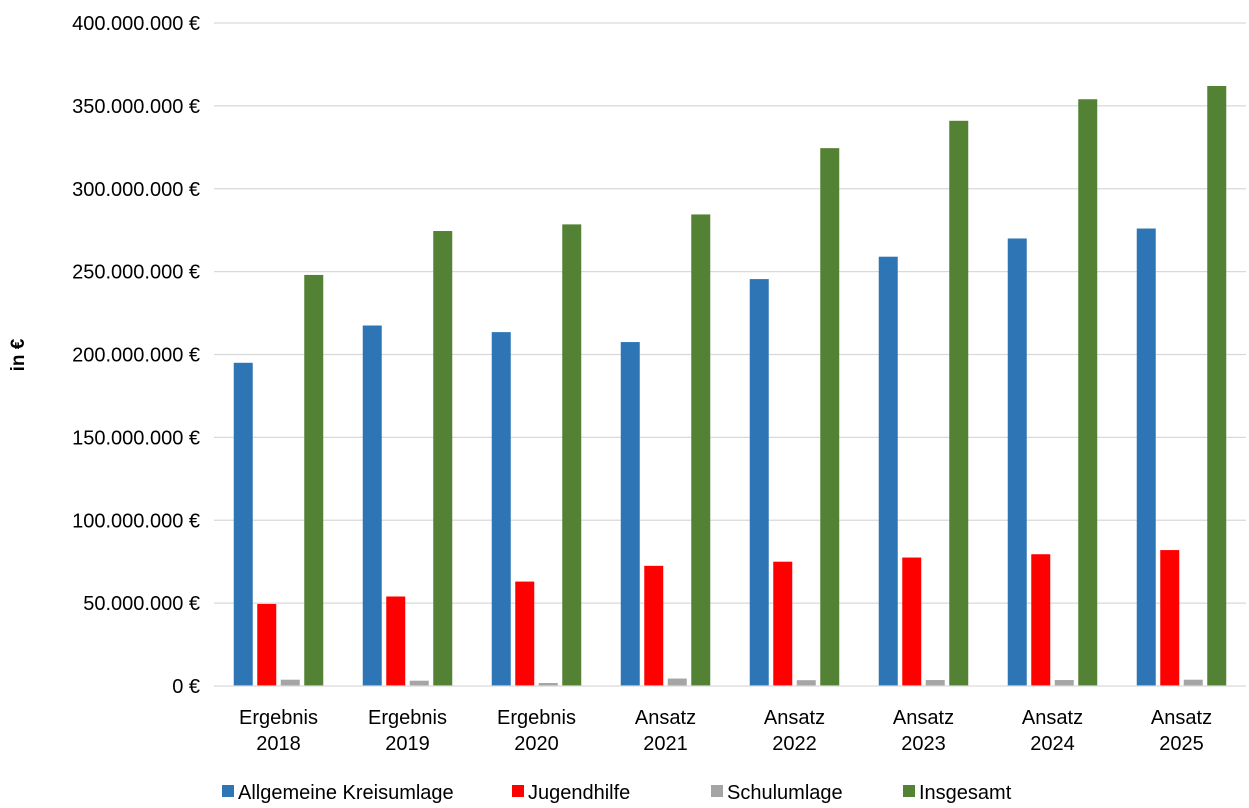 The height and width of the screenshot is (808, 1249). Describe the element at coordinates (136, 24) in the screenshot. I see `y-tick-label: 400.000.000 €` at that location.